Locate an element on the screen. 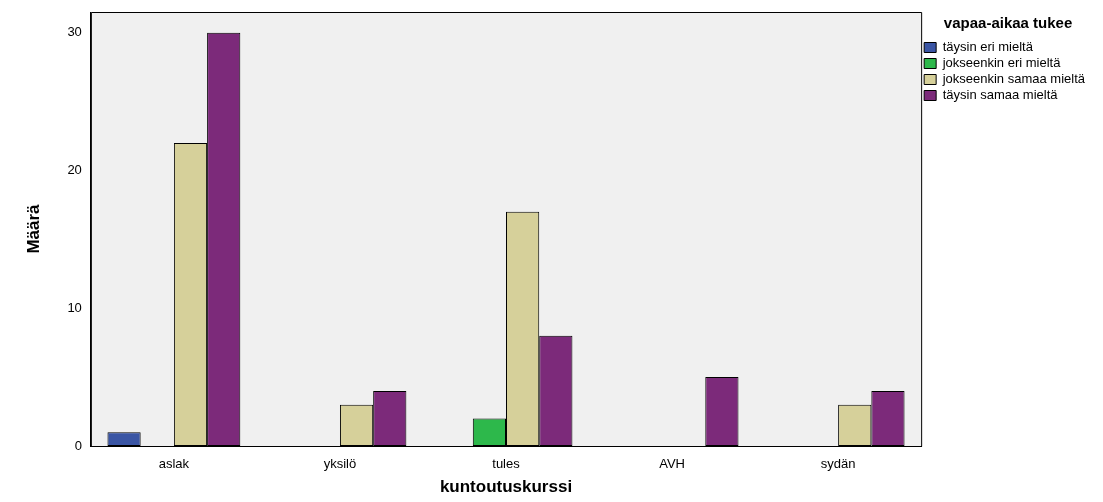 The width and height of the screenshot is (1103, 502). x-tick-label: aslak is located at coordinates (174, 464).